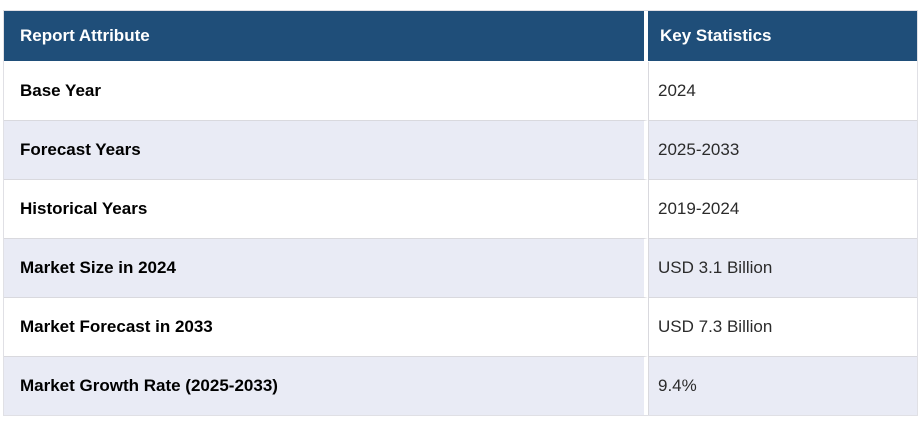 This screenshot has height=423, width=922. I want to click on value-cell: USD 3.1 Billion, so click(782, 268).